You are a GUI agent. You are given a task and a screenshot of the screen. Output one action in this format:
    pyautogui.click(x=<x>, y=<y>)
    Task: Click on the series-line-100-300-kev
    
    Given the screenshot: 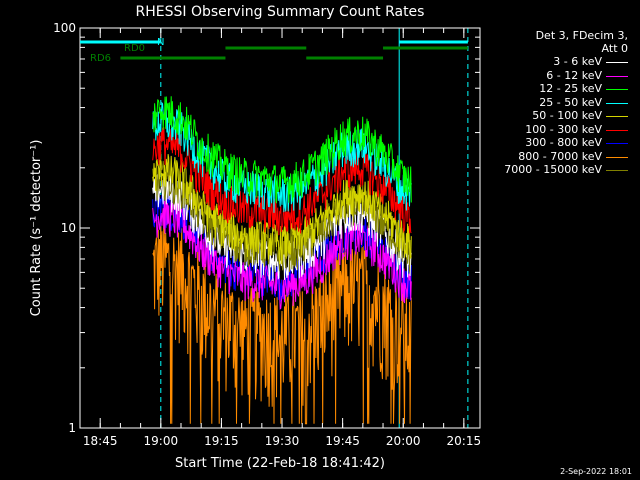 What is the action you would take?
    pyautogui.click(x=282, y=181)
    